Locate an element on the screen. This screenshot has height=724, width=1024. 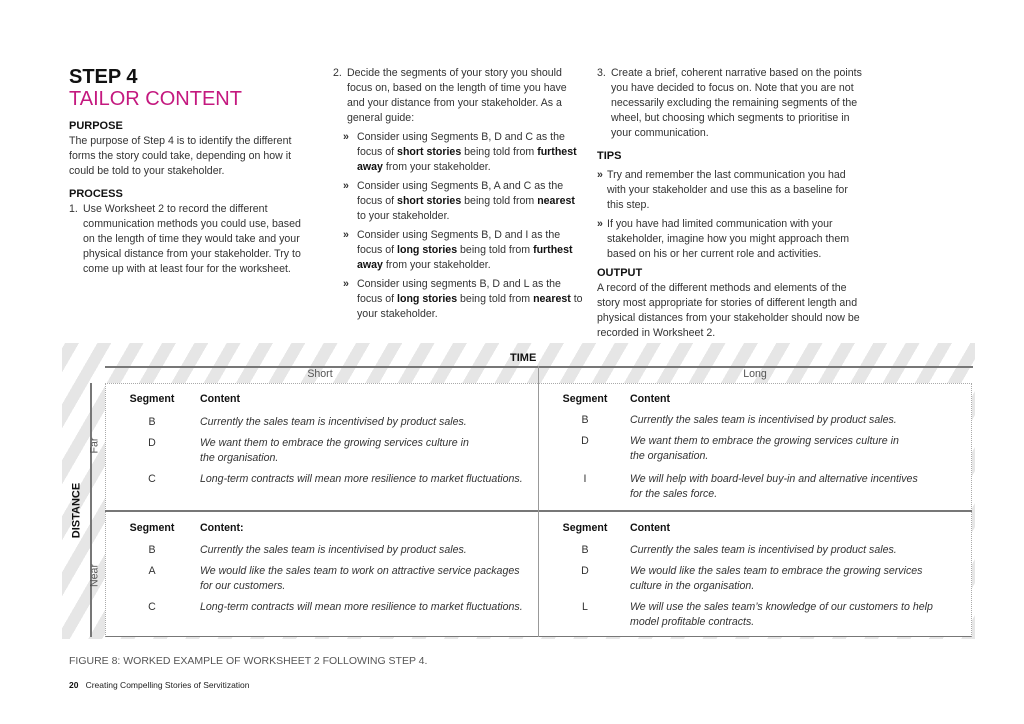
tips-heading: TIPS is located at coordinates (609, 156).